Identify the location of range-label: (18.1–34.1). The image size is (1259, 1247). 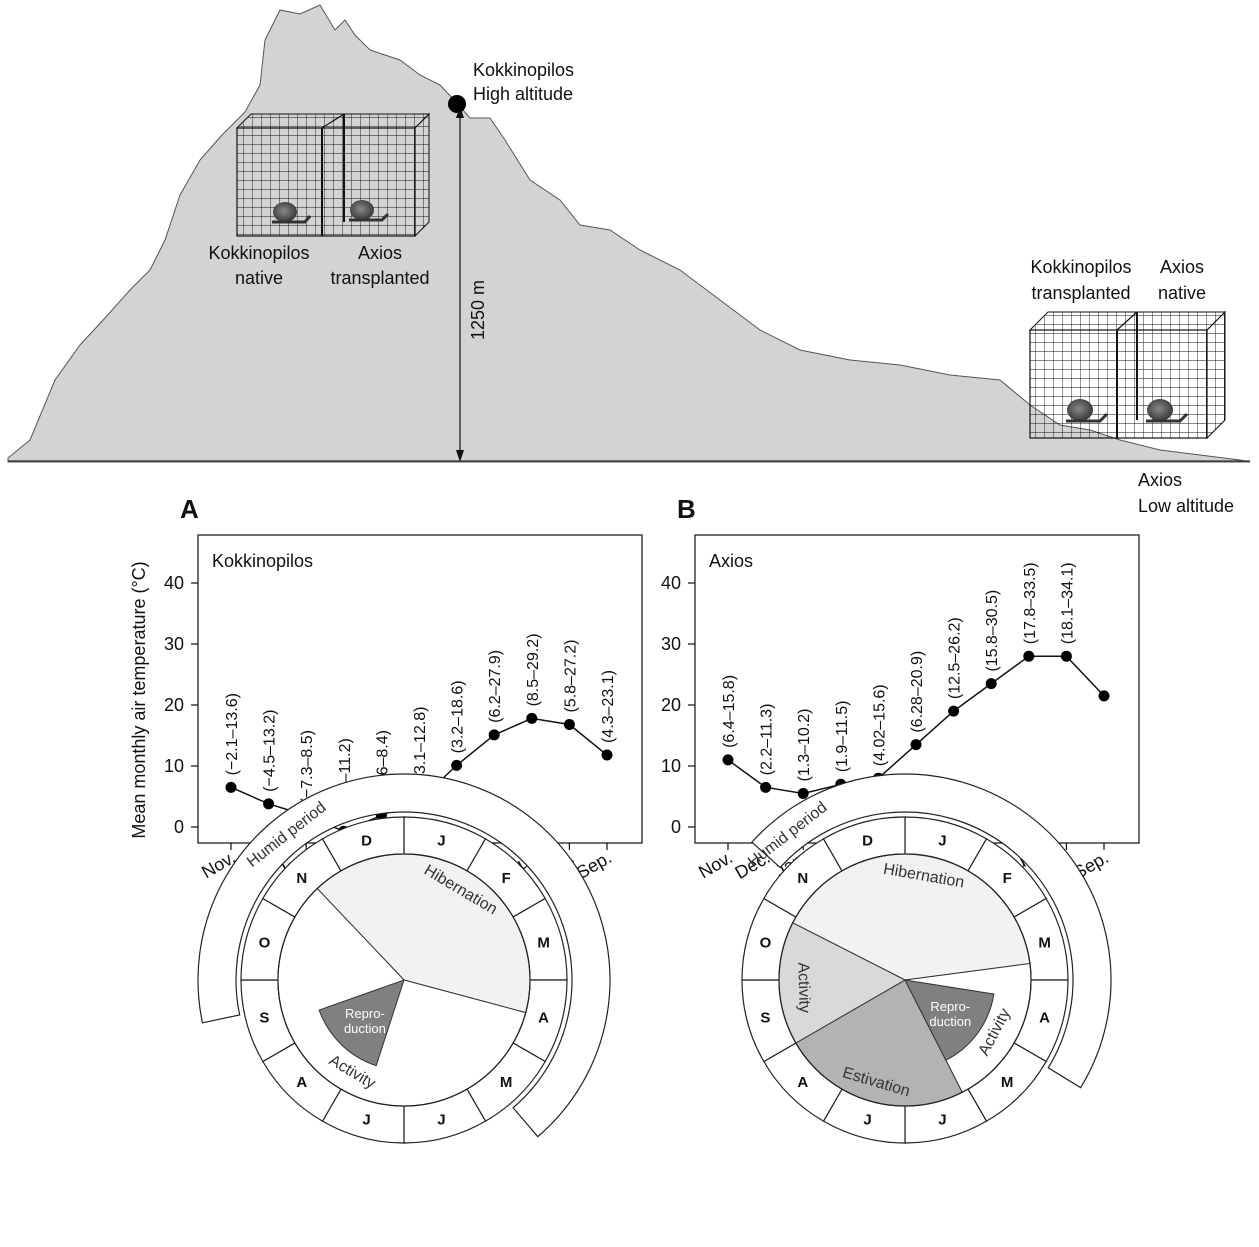
(1067, 603).